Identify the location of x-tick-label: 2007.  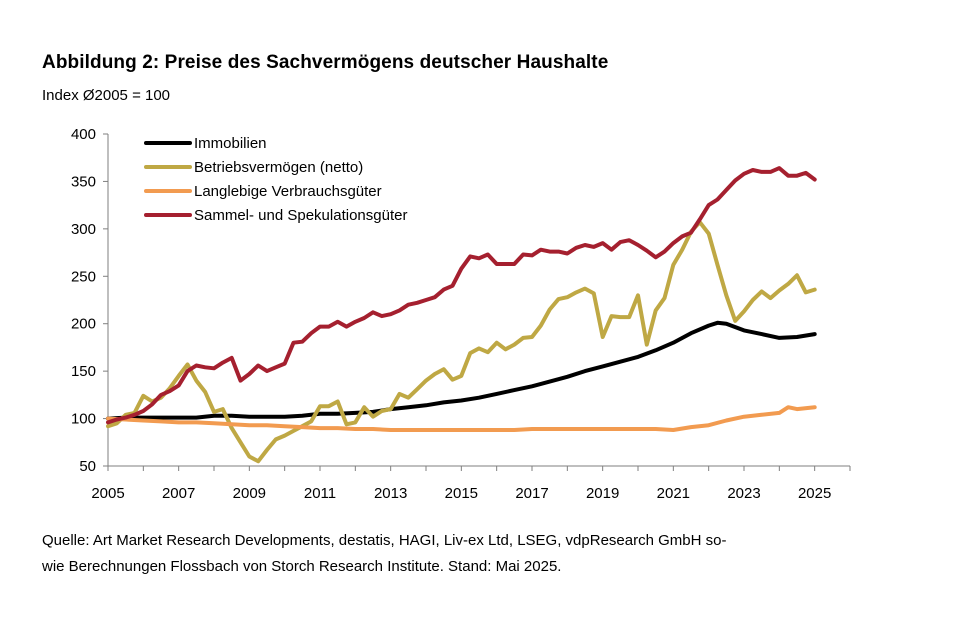
(178, 493).